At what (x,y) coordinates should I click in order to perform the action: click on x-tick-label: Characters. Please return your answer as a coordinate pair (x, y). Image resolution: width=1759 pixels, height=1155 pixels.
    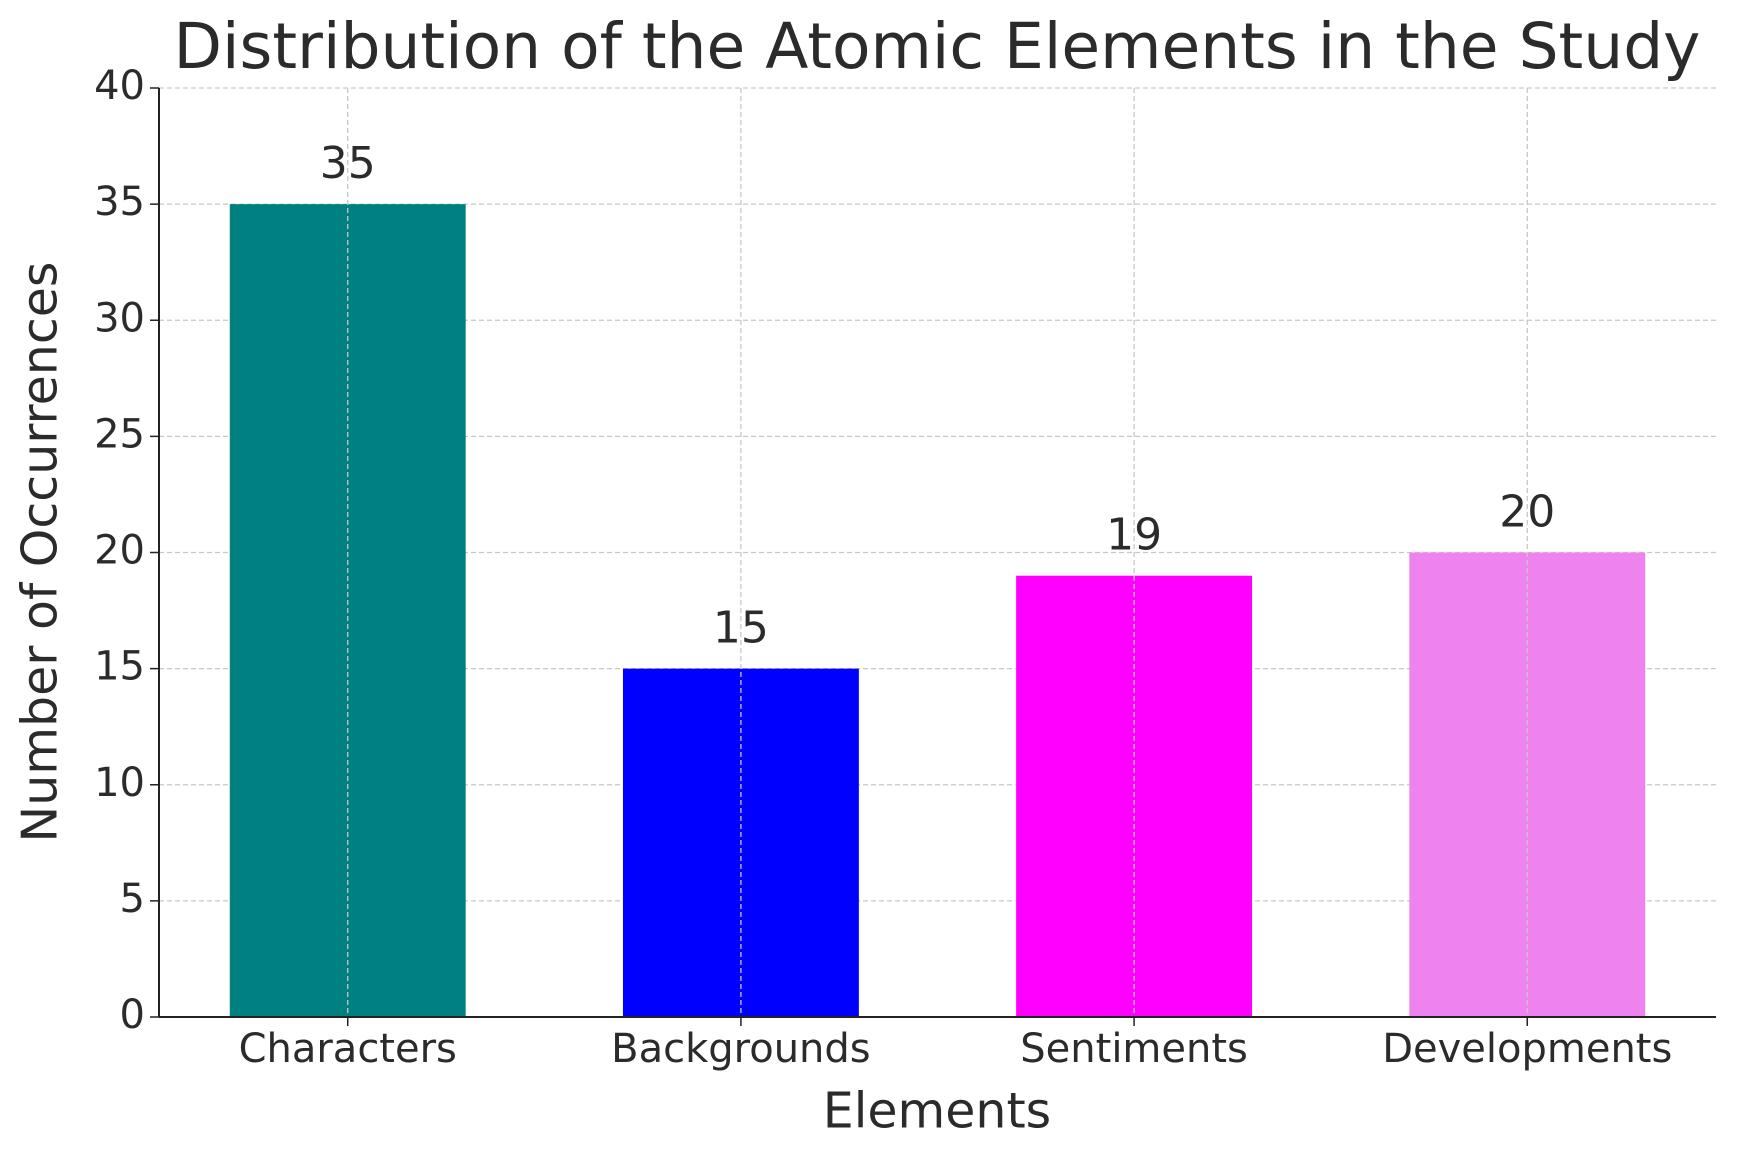
    Looking at the image, I should click on (348, 1049).